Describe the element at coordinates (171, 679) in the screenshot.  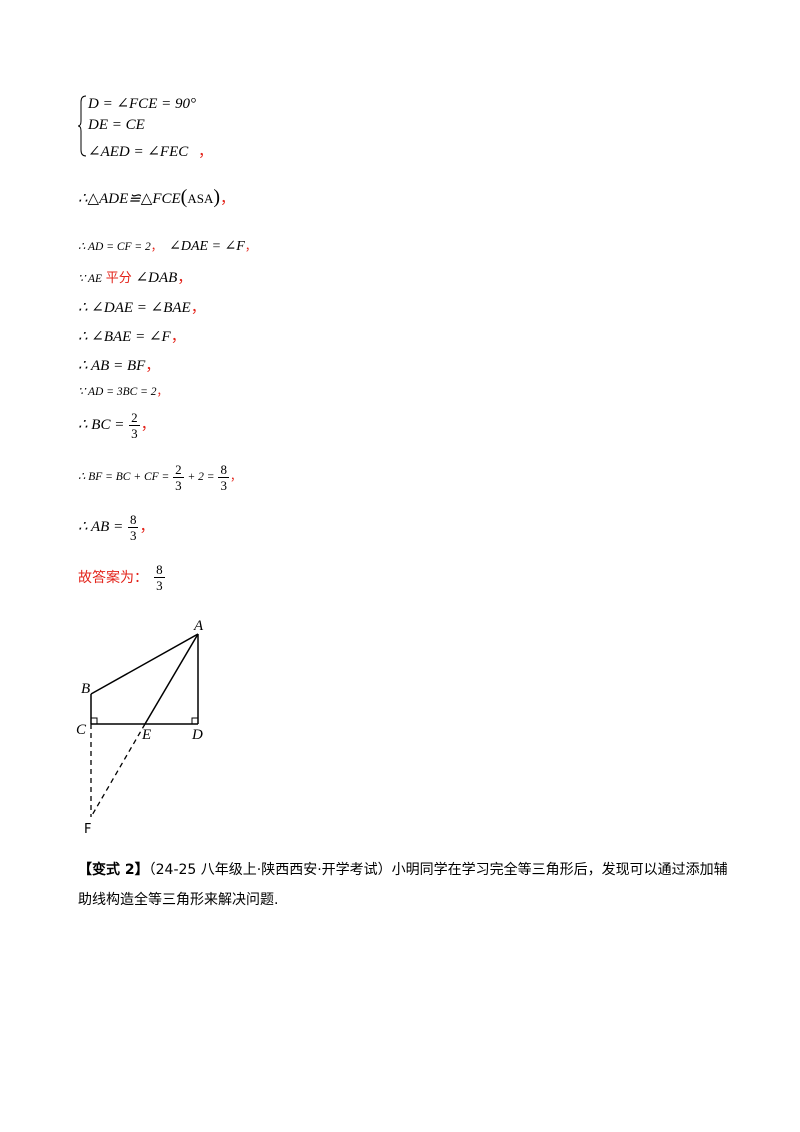
I see `segment-ae` at that location.